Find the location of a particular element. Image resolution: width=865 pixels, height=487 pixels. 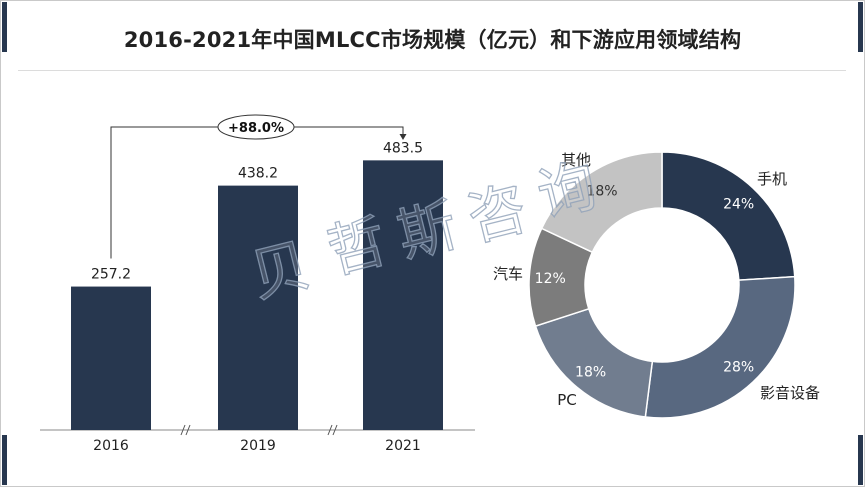

bar-2019 is located at coordinates (258, 307).